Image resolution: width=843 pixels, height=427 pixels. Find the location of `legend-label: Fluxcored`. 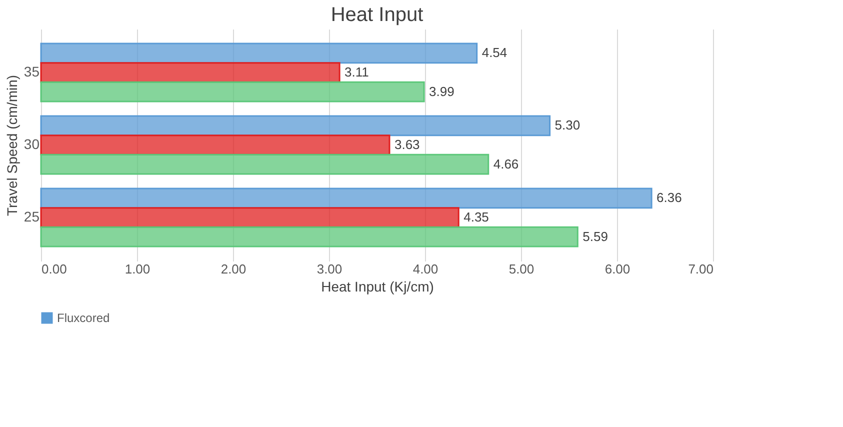

legend-label: Fluxcored is located at coordinates (83, 318).